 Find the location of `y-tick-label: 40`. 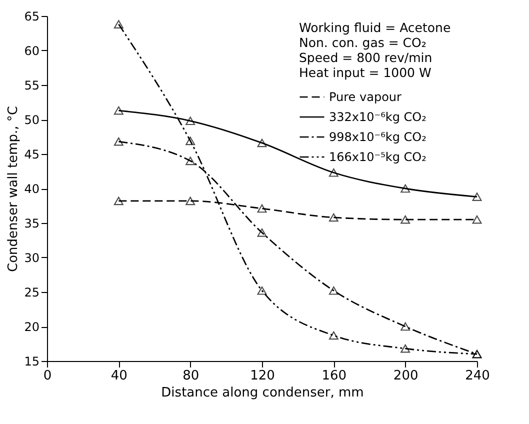

y-tick-label: 40 is located at coordinates (32, 189).